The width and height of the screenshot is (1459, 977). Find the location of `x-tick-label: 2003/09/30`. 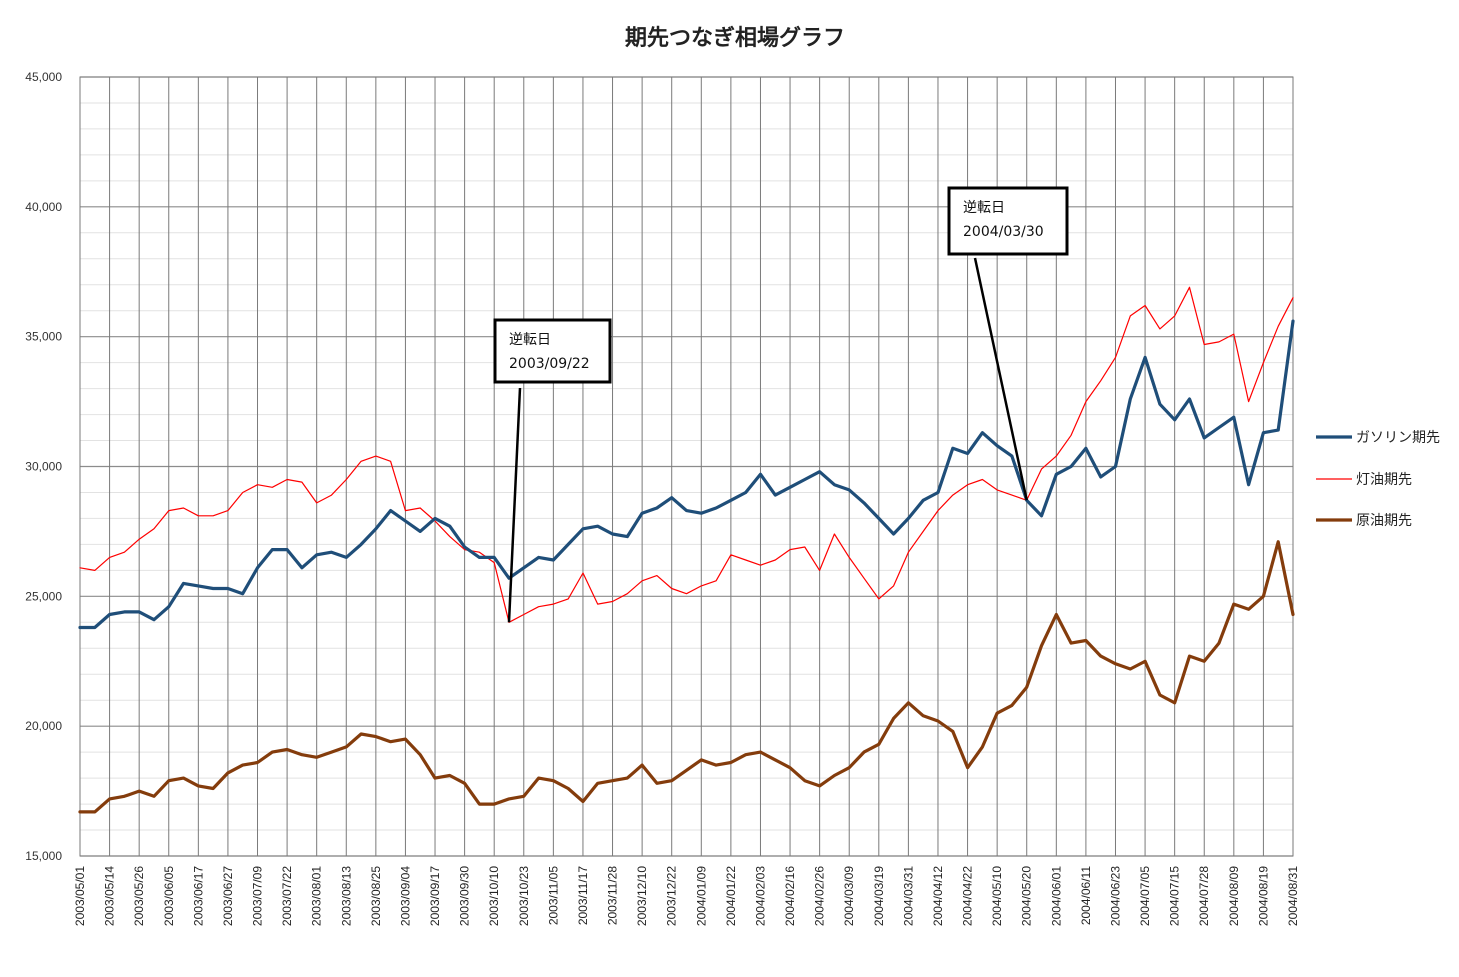

x-tick-label: 2003/09/30 is located at coordinates (465, 896).